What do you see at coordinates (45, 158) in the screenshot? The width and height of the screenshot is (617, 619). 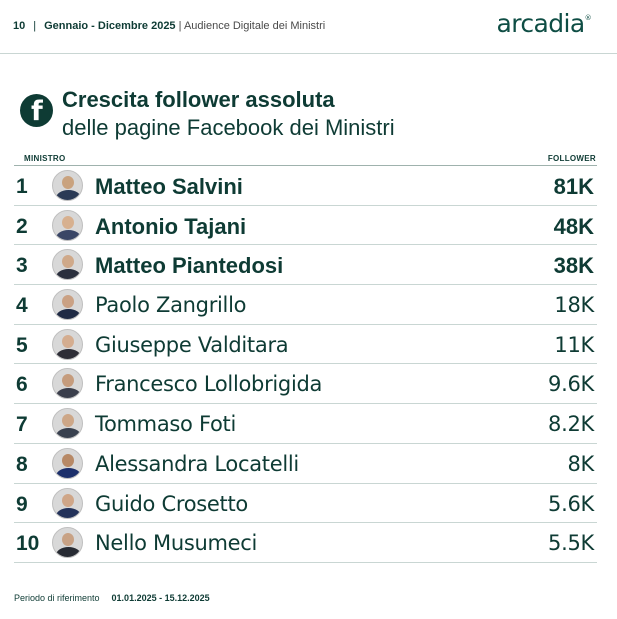 I see `column-header-minister: MINISTRO` at bounding box center [45, 158].